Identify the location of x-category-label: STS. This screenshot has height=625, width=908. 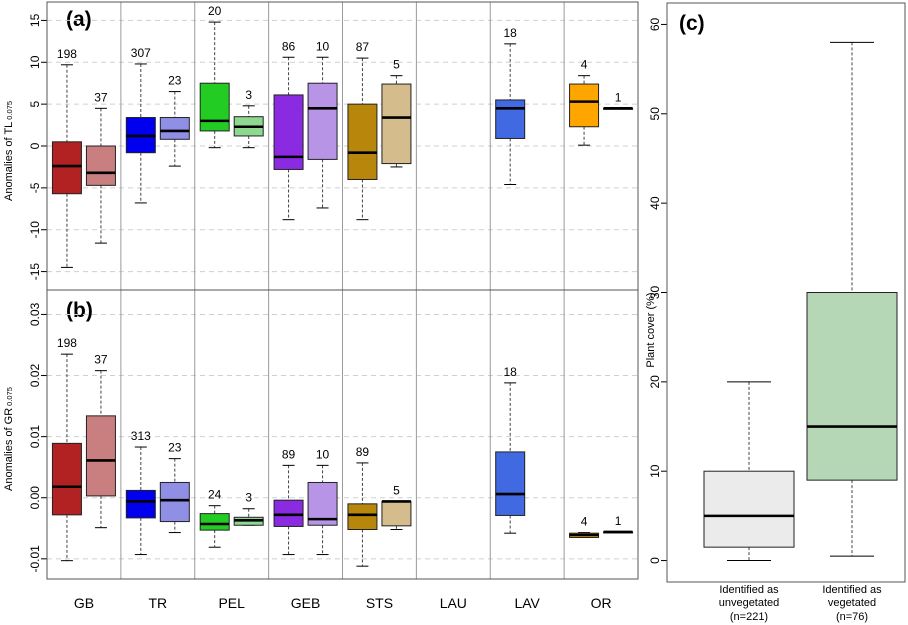
(379, 603).